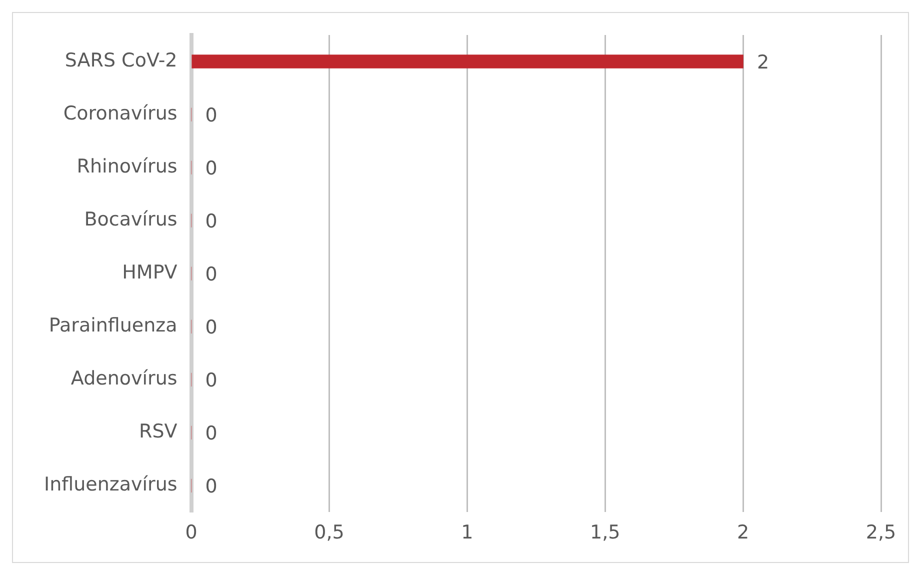 This screenshot has height=575, width=921. Describe the element at coordinates (605, 533) in the screenshot. I see `x-tick-label: 1,5` at that location.